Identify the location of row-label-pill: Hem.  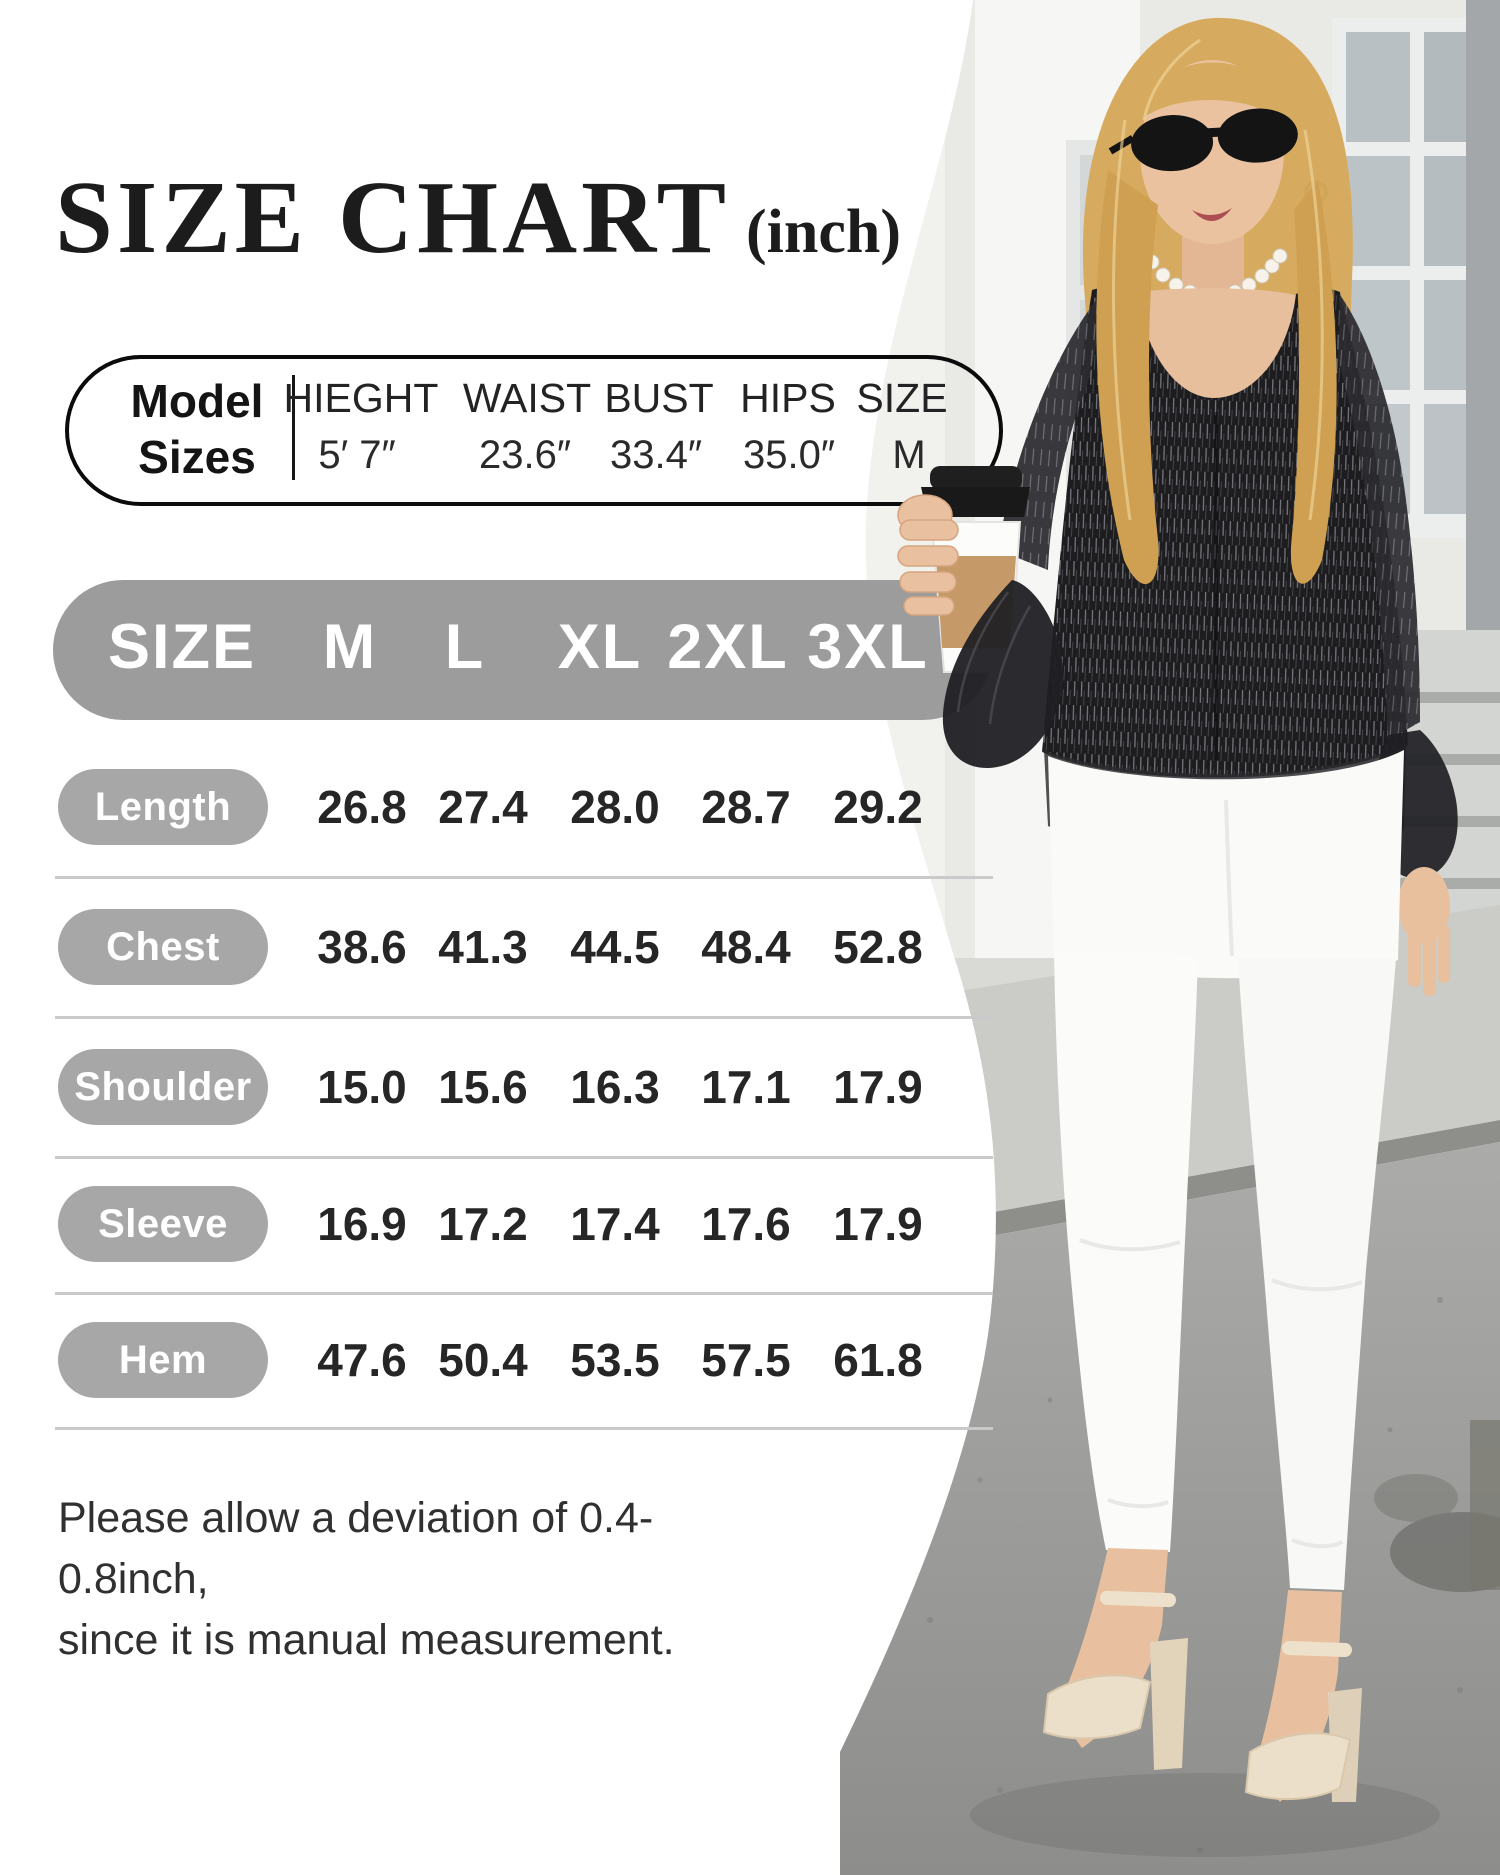
(163, 1360).